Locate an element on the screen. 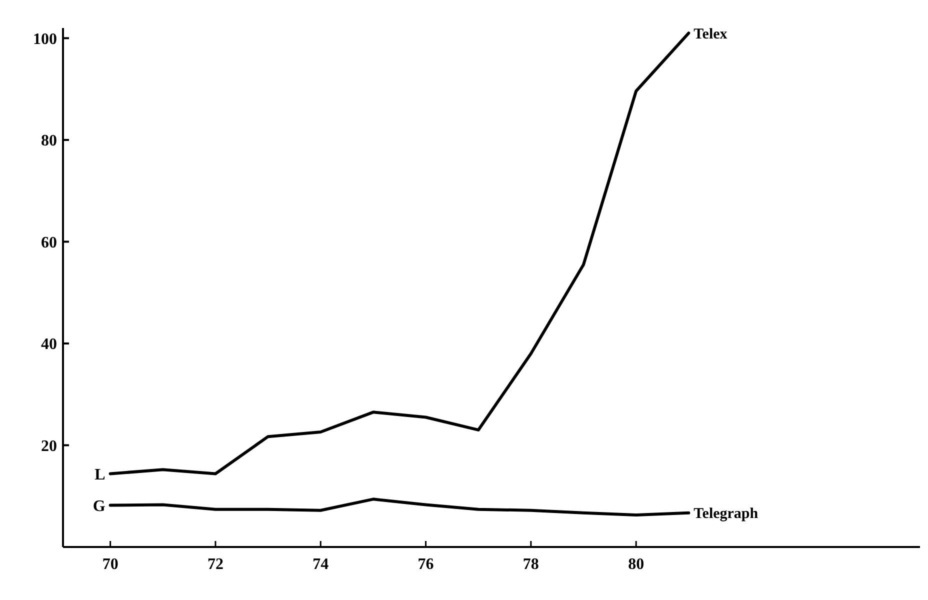  x-tick-label: 74 is located at coordinates (320, 564).